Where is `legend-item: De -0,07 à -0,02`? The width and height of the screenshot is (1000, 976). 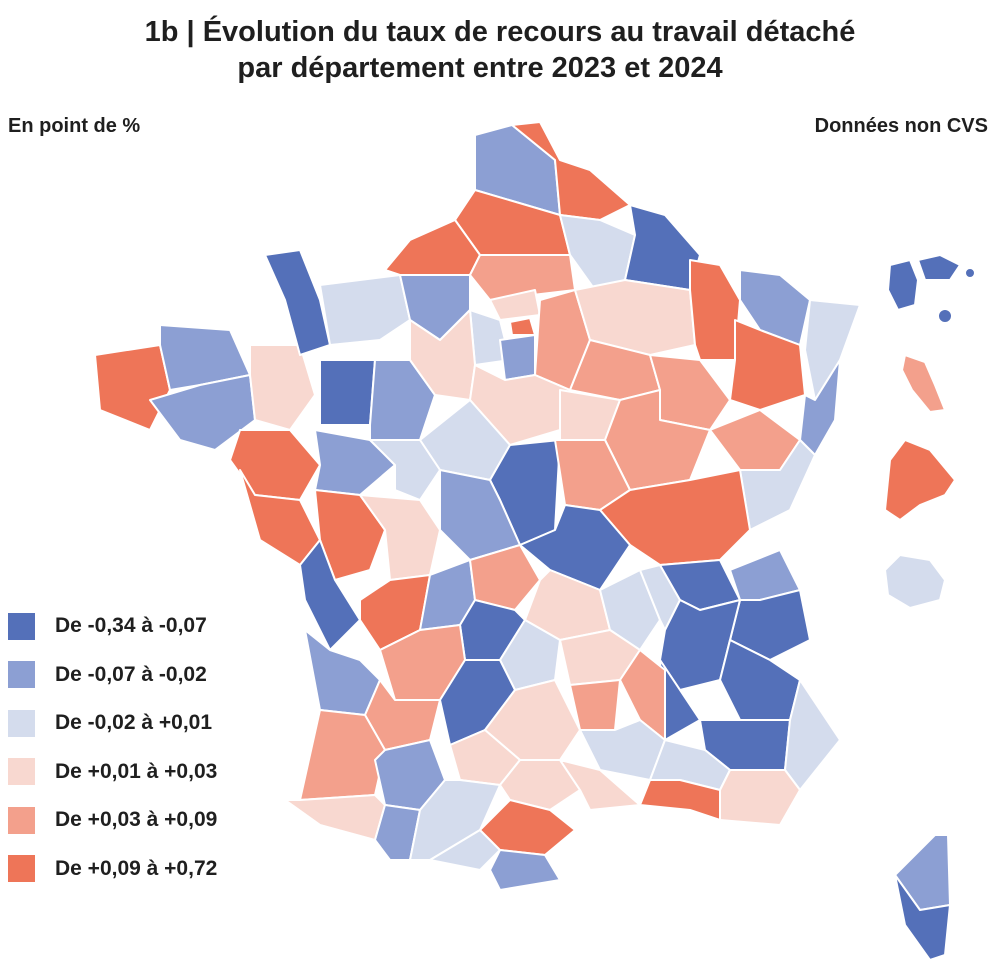
legend-item: De -0,07 à -0,02 is located at coordinates (112, 675).